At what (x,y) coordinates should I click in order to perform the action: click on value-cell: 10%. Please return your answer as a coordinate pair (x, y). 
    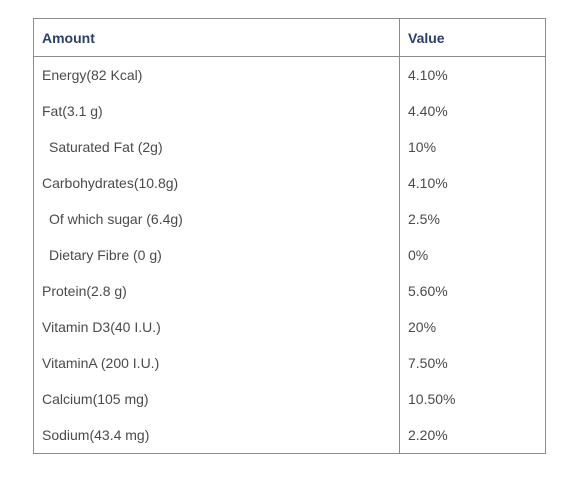
    Looking at the image, I should click on (472, 147).